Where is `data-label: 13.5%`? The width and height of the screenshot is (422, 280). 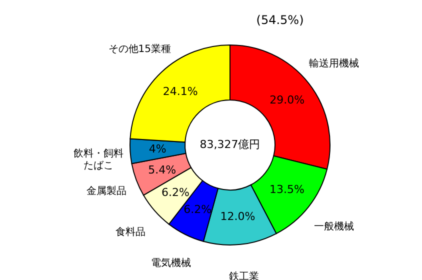 data-label: 13.5% is located at coordinates (287, 189).